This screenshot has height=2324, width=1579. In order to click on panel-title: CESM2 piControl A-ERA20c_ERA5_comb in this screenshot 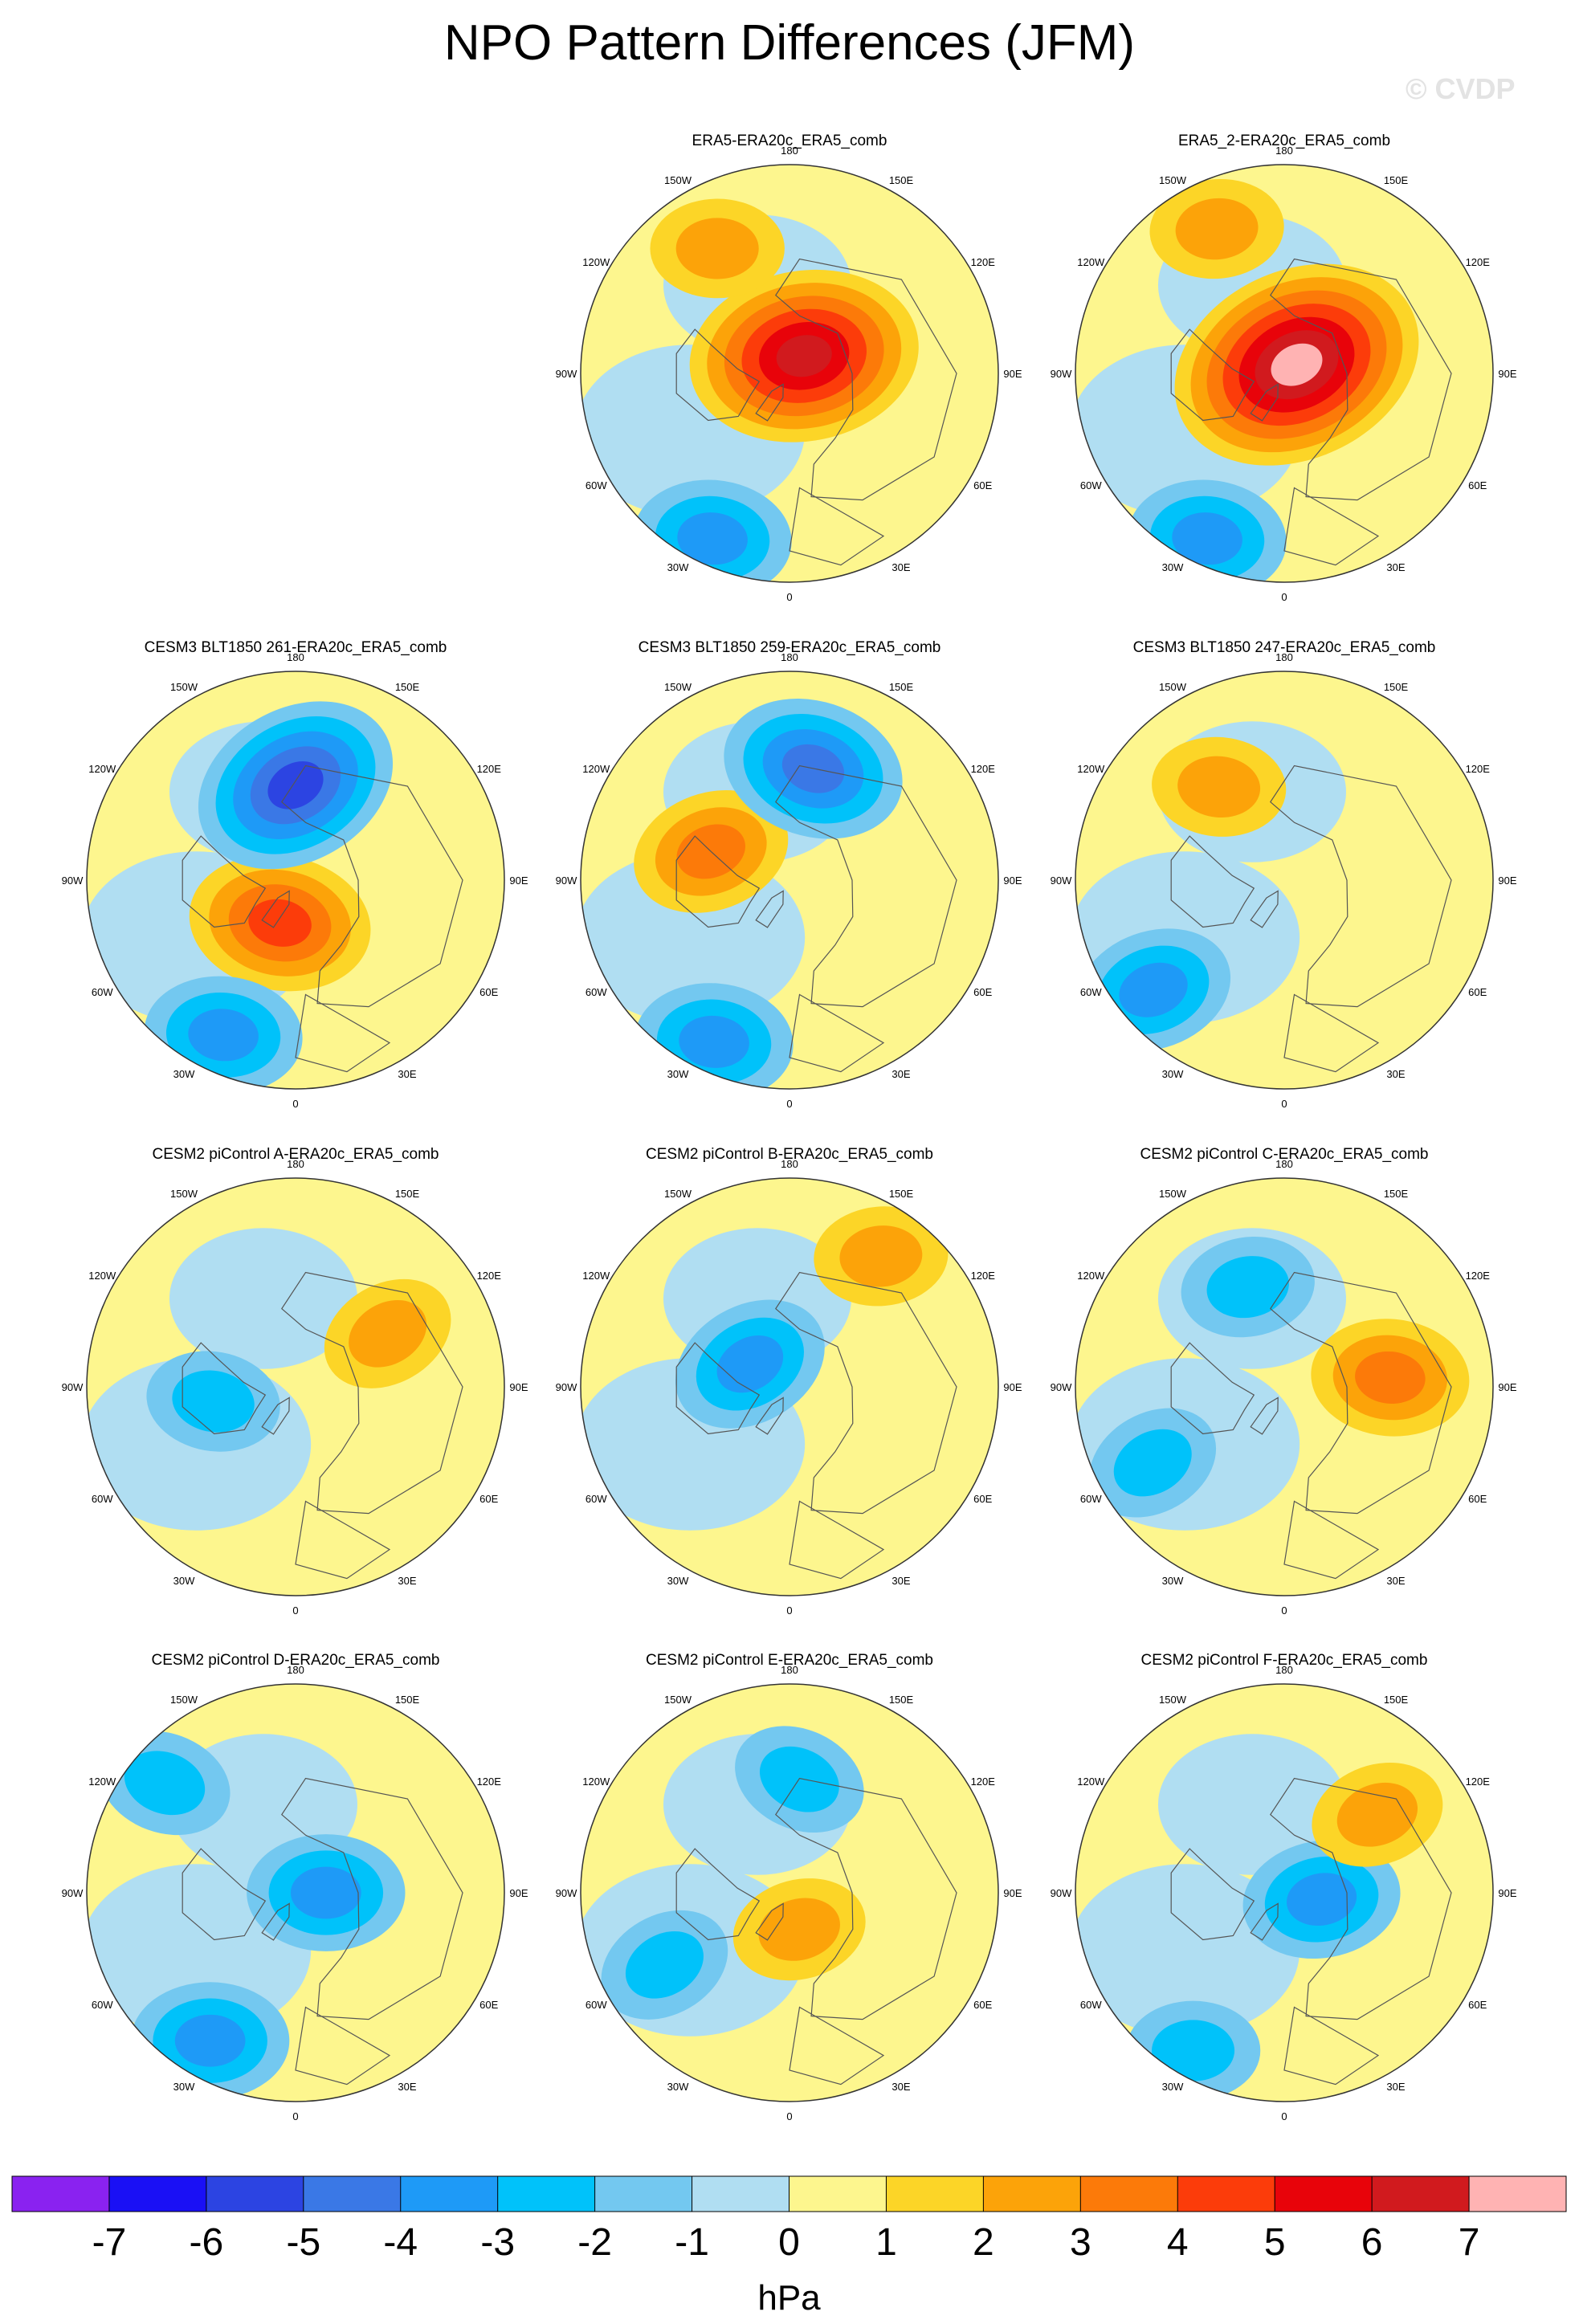, I will do `click(296, 1155)`.